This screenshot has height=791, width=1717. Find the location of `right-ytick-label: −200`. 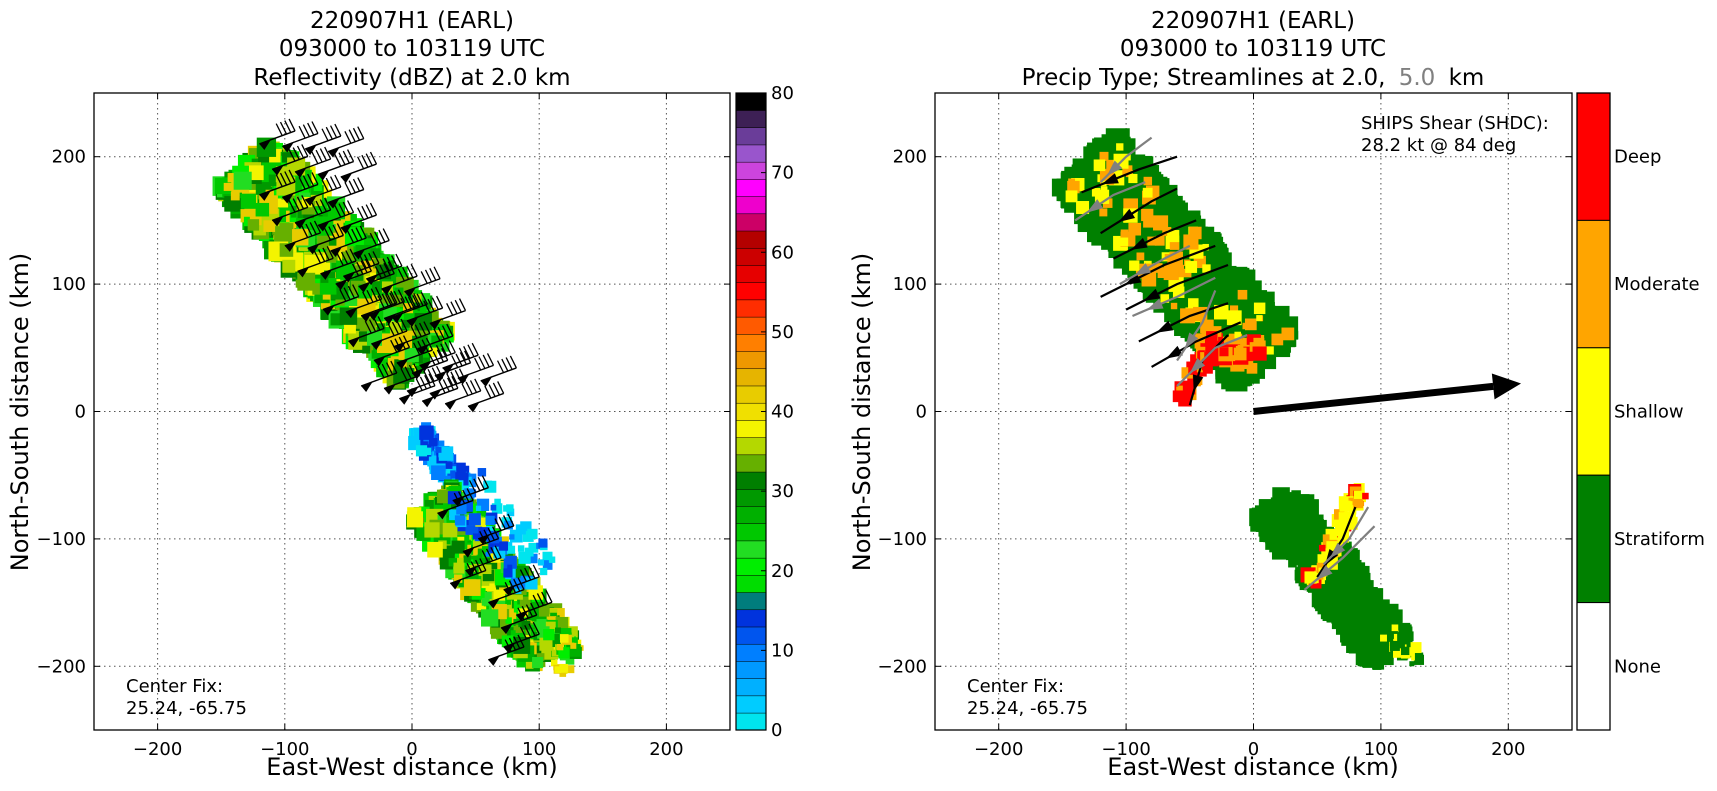

right-ytick-label: −200 is located at coordinates (902, 666).